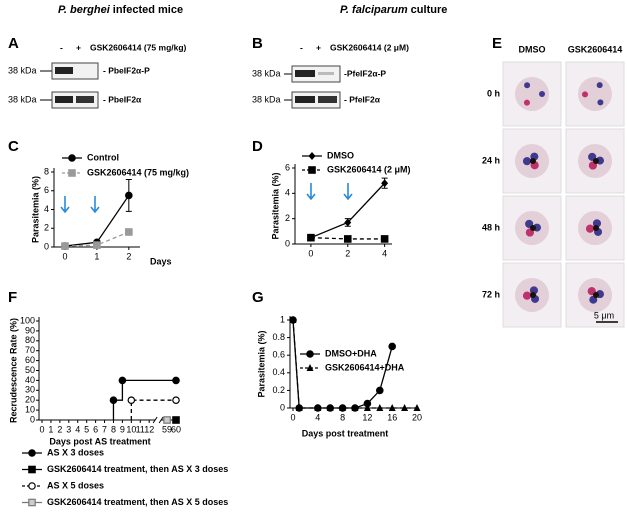 This screenshot has height=512, width=627. Describe the element at coordinates (258, 297) in the screenshot. I see `panel-label: G` at that location.